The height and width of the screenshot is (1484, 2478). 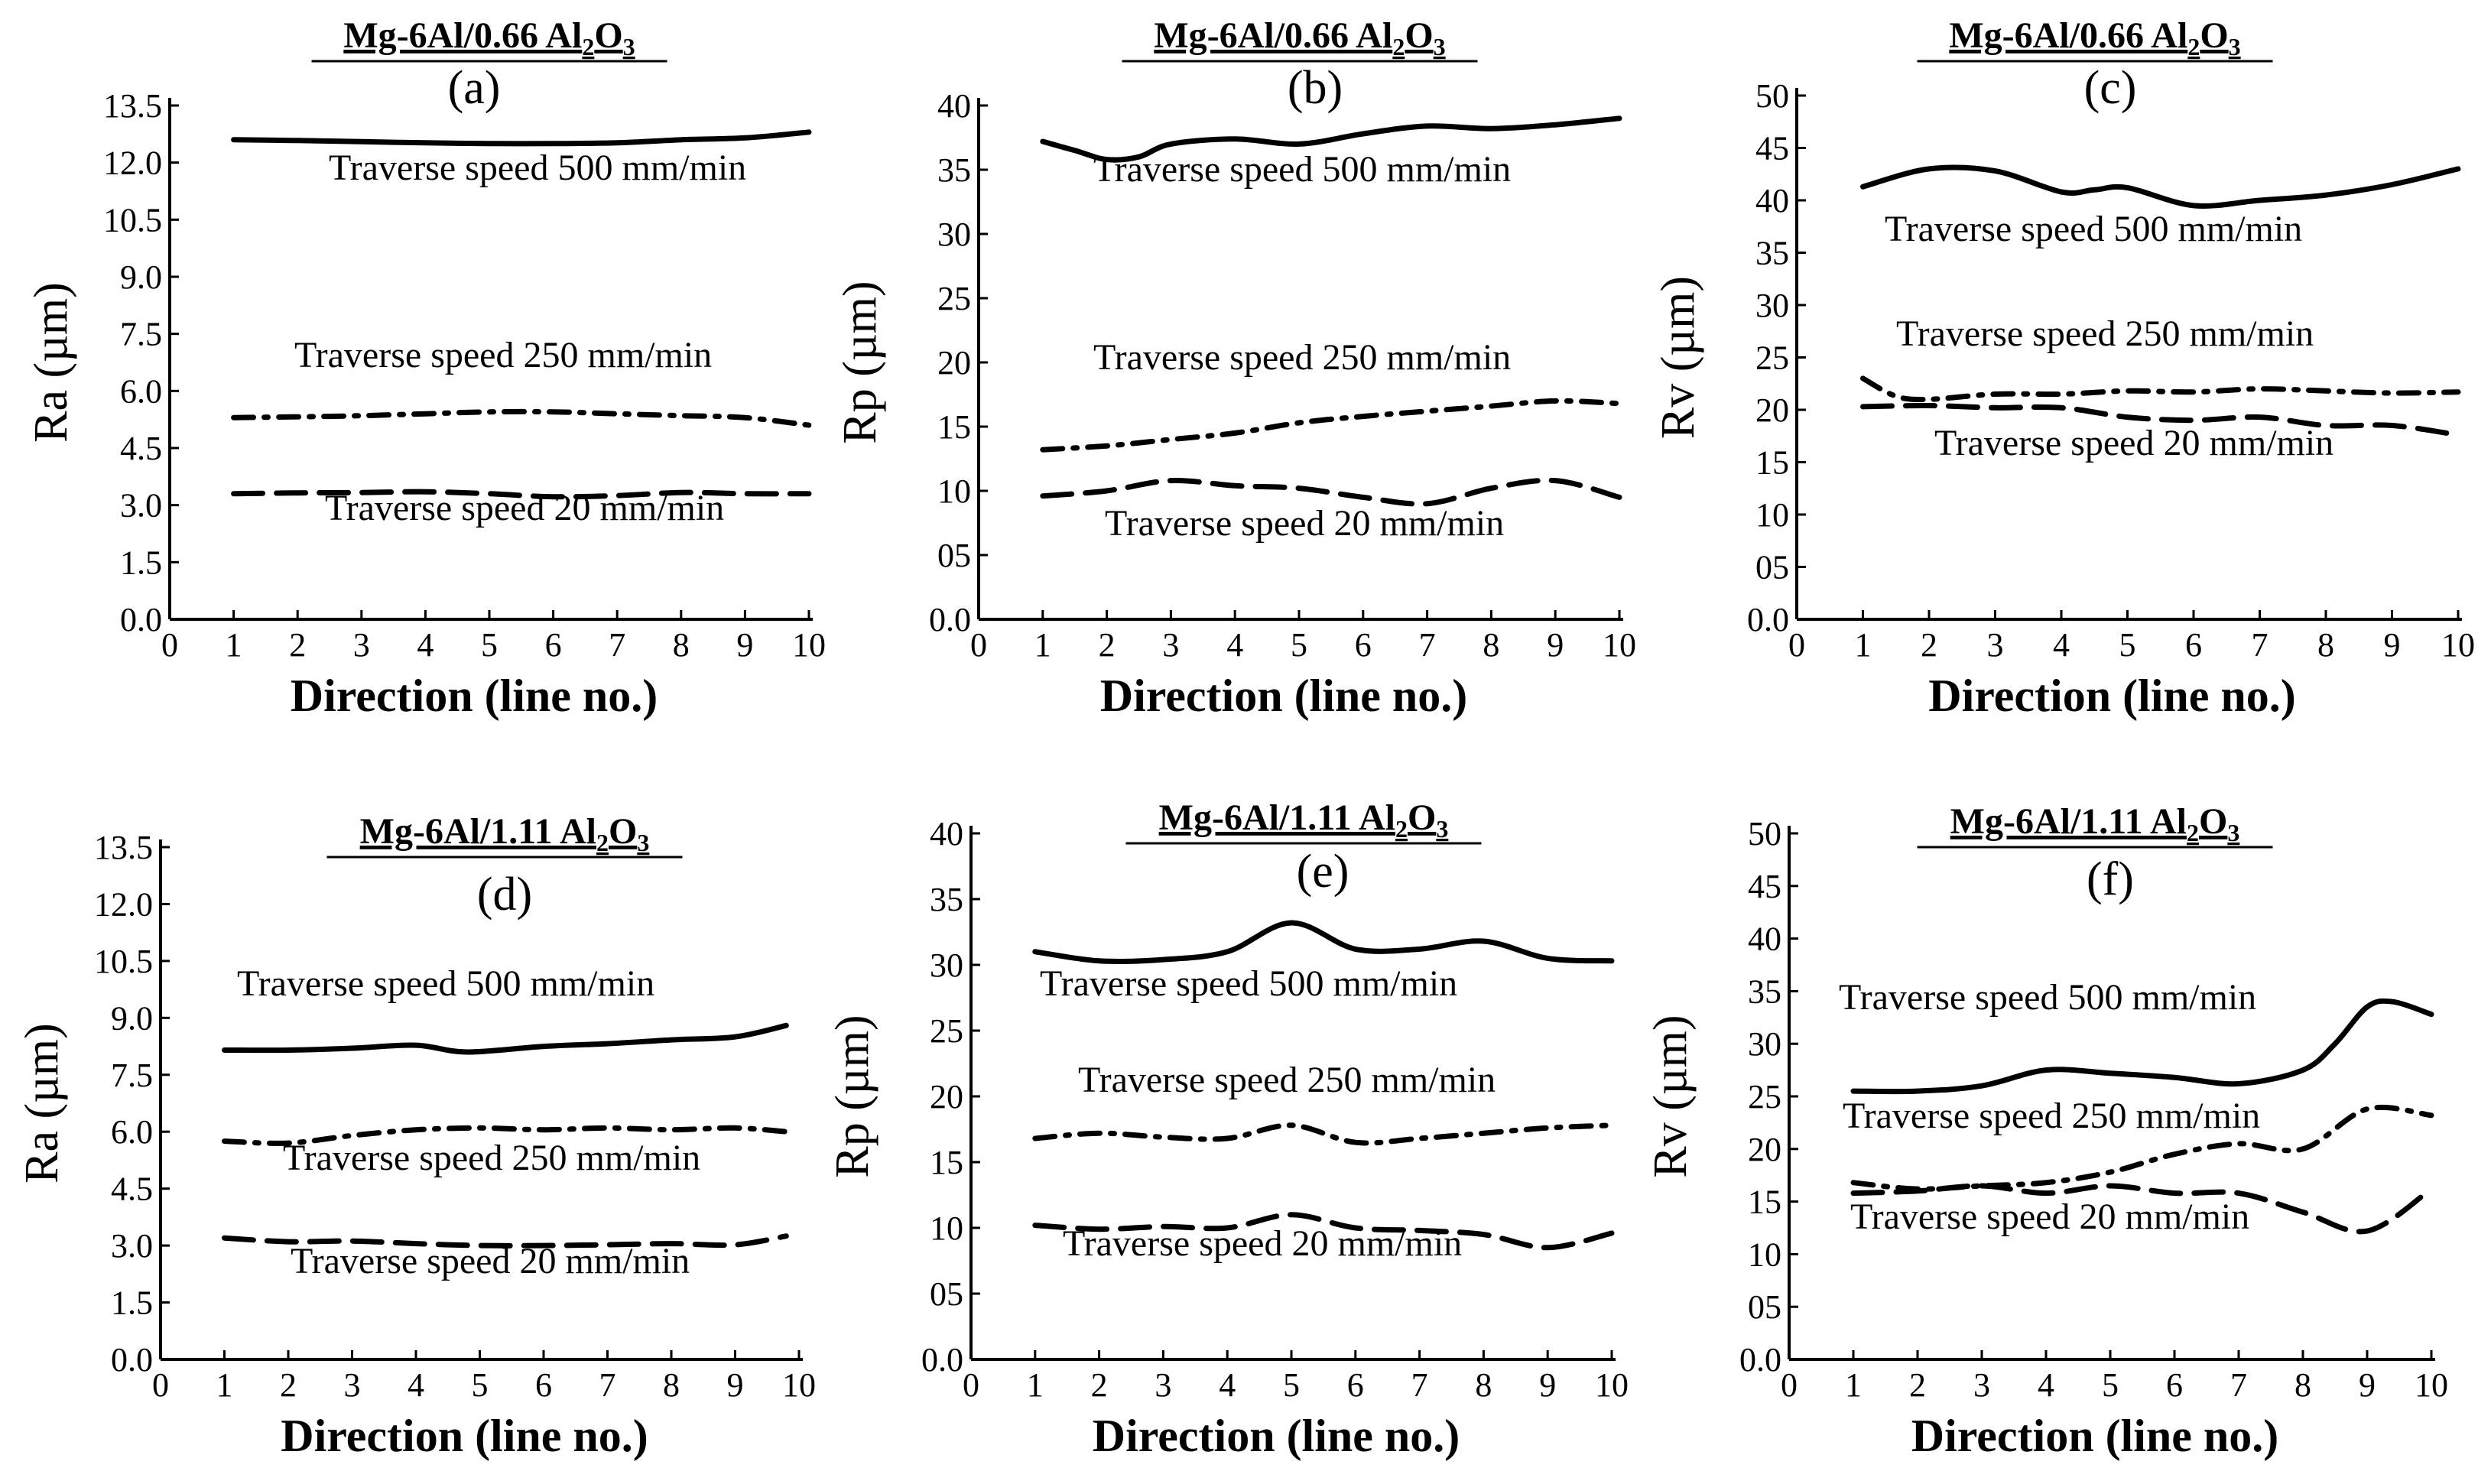 What do you see at coordinates (123, 848) in the screenshot?
I see `y-tick-label: 13.5` at bounding box center [123, 848].